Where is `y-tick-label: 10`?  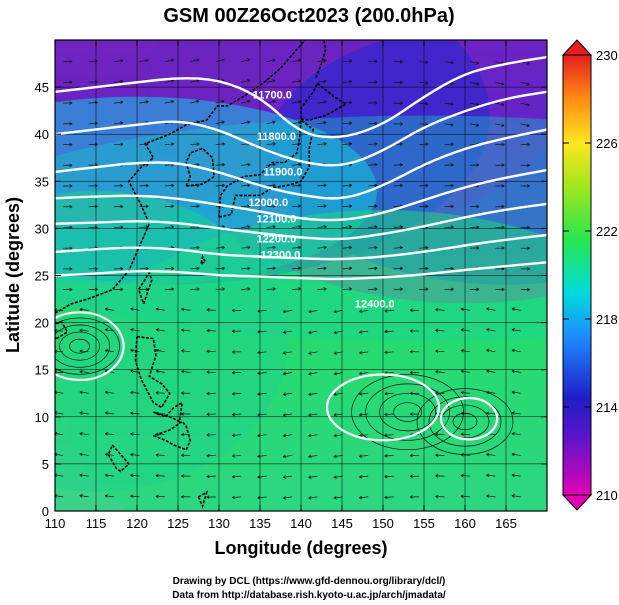
y-tick-label: 10 is located at coordinates (42, 417).